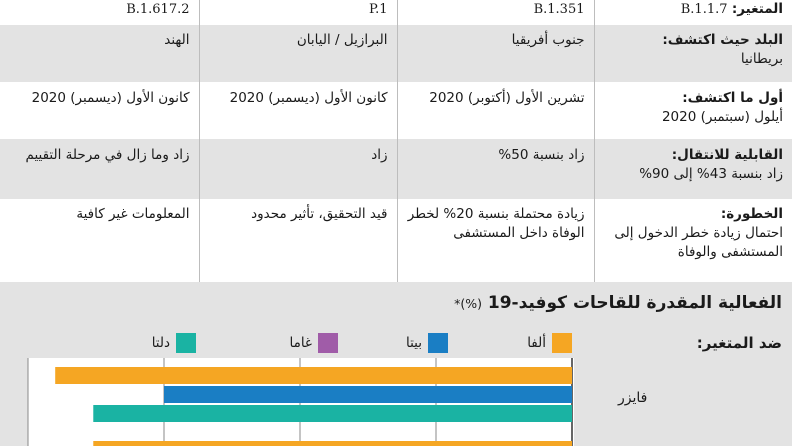  Describe the element at coordinates (632, 398) in the screenshot. I see `category-label: فايزر` at that location.